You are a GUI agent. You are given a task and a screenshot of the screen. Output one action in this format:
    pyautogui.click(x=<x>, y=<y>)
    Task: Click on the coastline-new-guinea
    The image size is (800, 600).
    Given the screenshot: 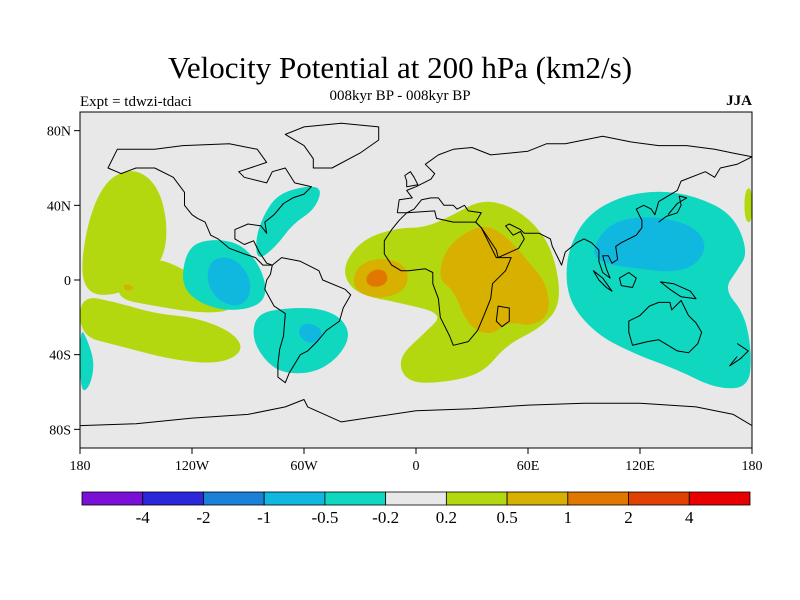 What is the action you would take?
    pyautogui.click(x=678, y=290)
    